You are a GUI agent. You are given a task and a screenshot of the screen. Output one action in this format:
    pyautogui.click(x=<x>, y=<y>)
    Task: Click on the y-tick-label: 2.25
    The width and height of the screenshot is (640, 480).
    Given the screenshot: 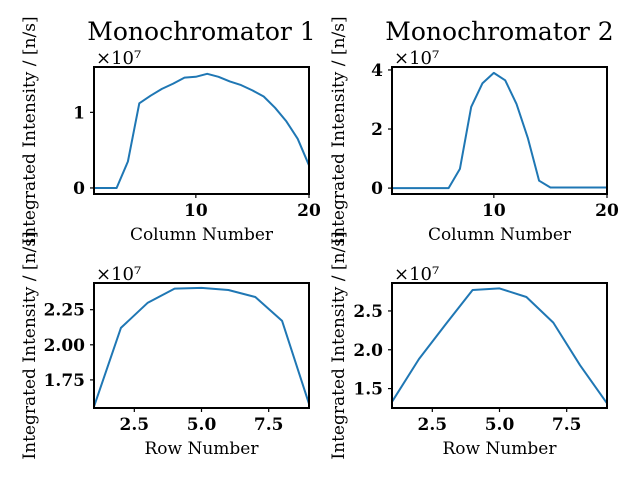 What is the action you would take?
    pyautogui.click(x=64, y=311)
    